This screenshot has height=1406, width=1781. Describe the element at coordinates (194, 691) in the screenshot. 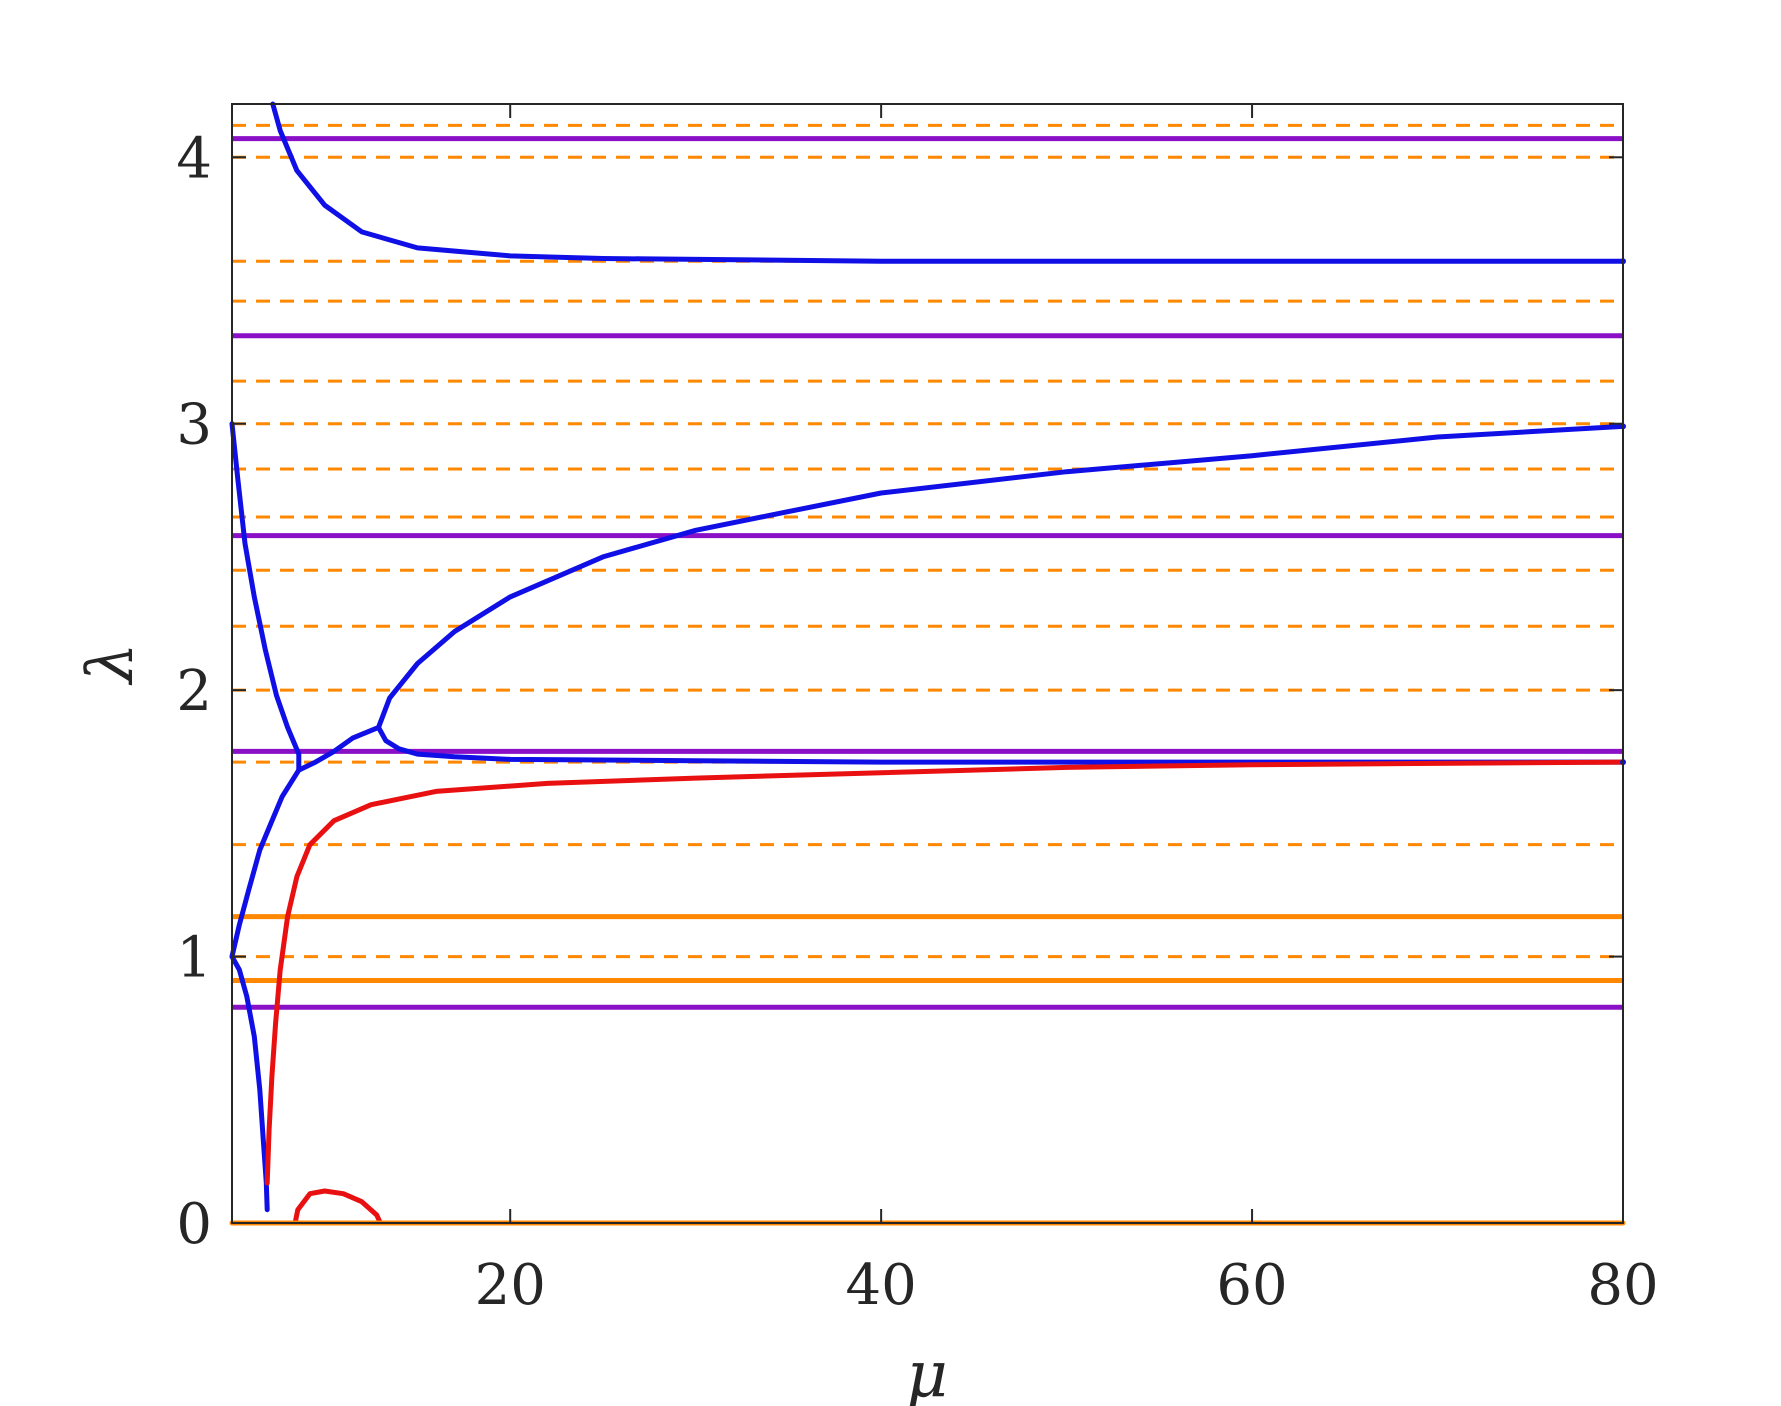

I see `y-tick-label: 2` at that location.